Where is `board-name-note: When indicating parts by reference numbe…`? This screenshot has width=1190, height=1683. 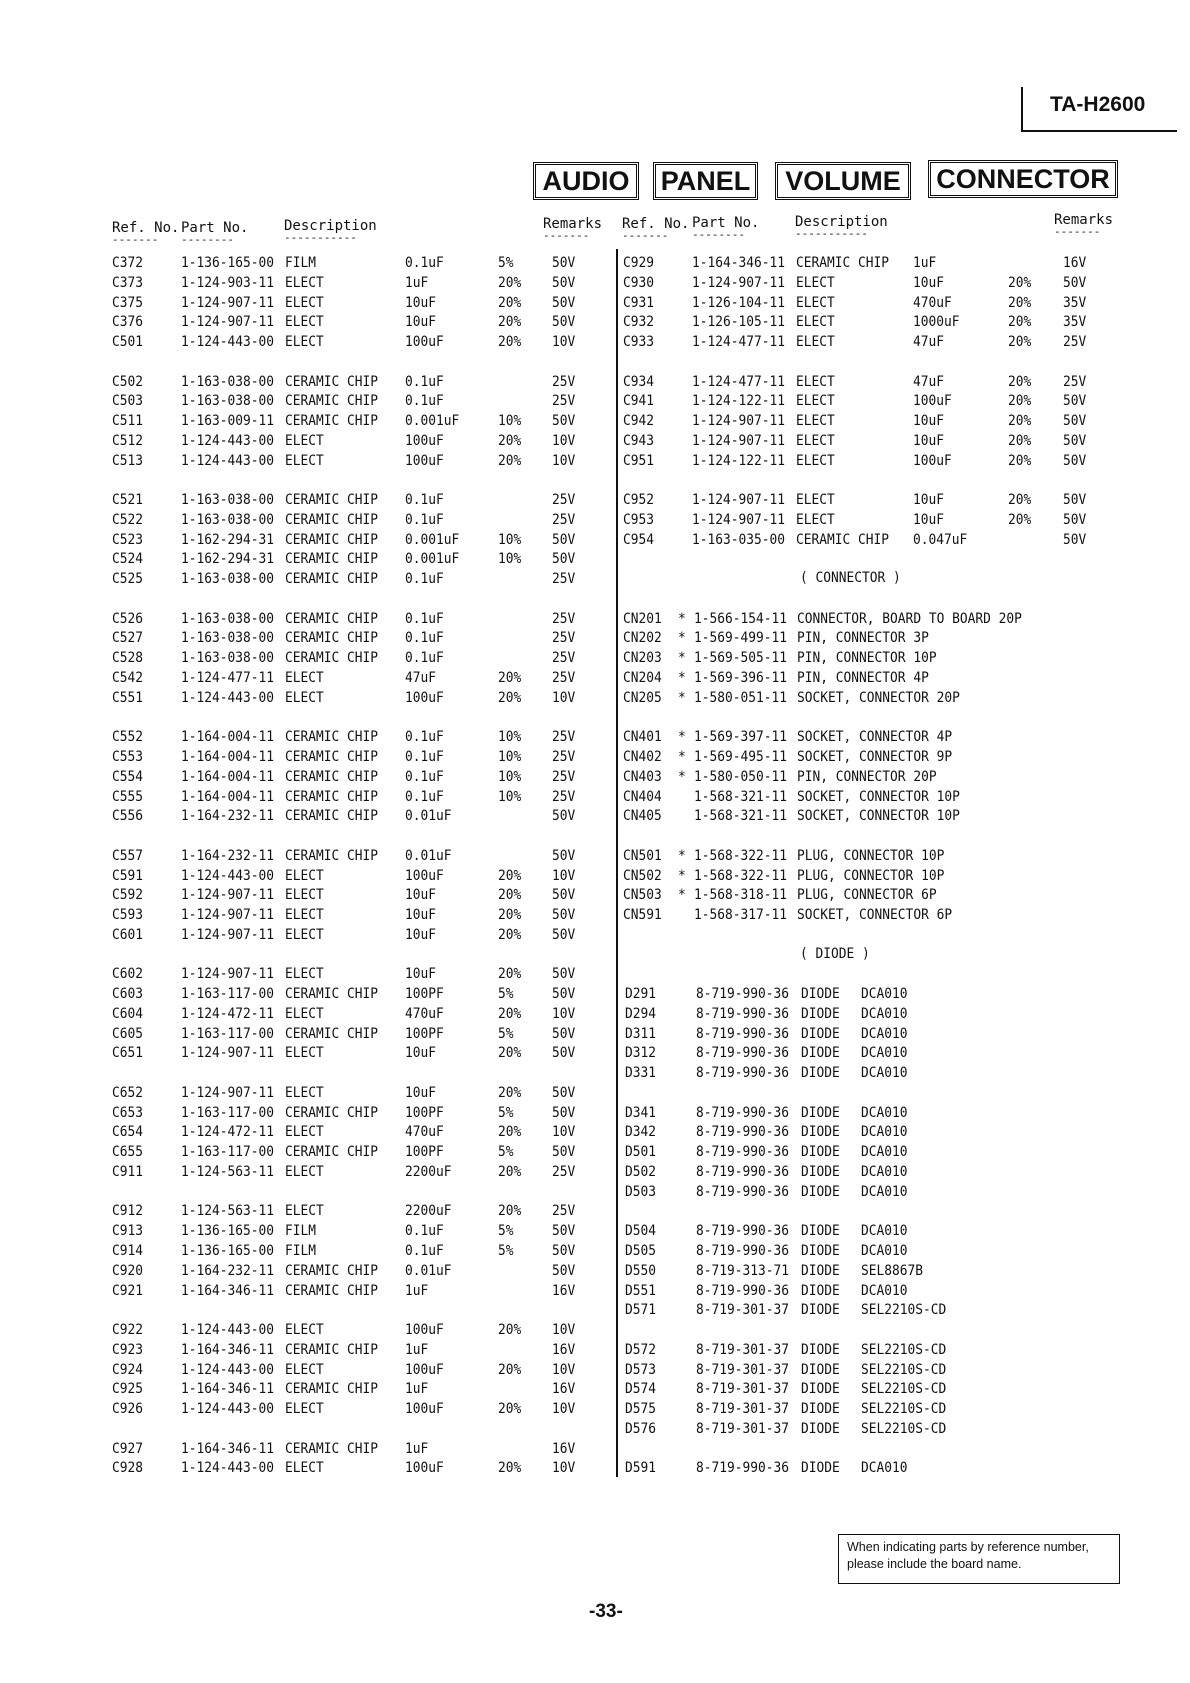
board-name-note: When indicating parts by reference numbe… is located at coordinates (979, 1559).